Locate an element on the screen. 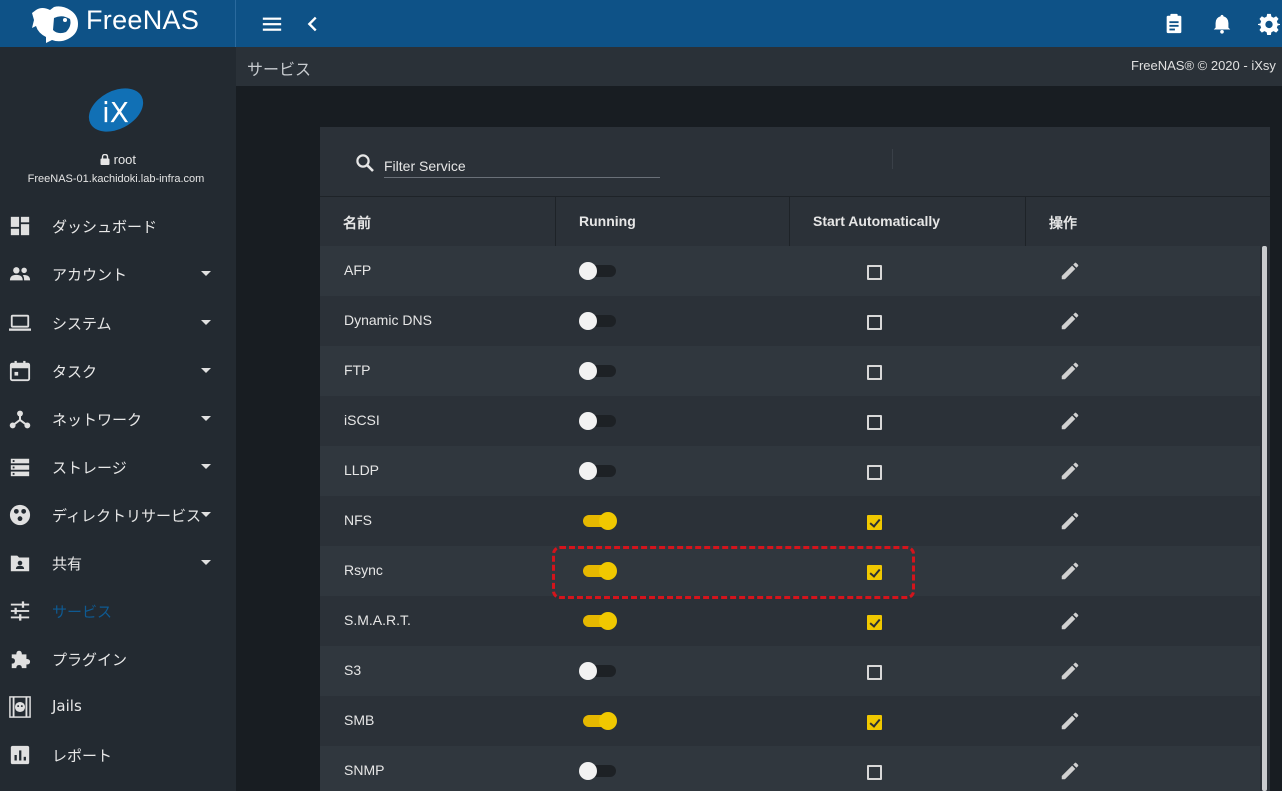  menu-icon is located at coordinates (272, 24).